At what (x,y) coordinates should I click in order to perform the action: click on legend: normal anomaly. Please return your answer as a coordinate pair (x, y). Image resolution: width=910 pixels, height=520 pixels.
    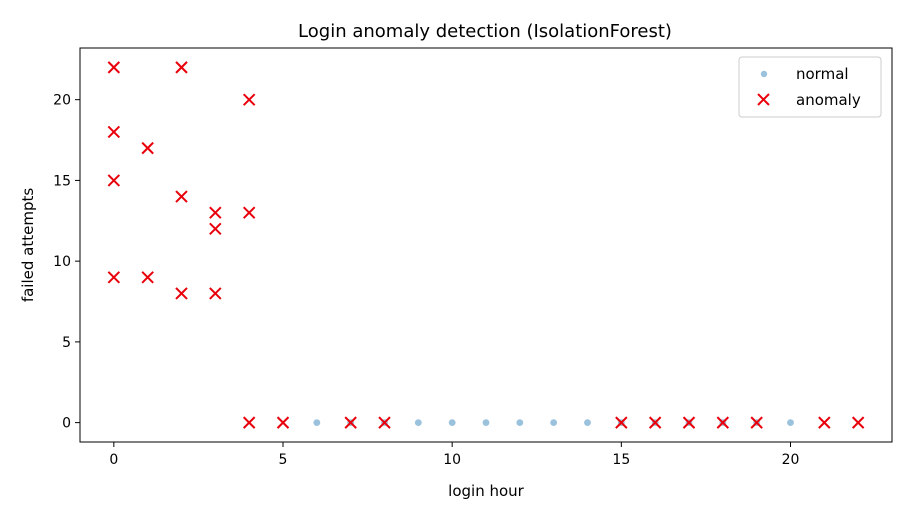
    Looking at the image, I should click on (810, 87).